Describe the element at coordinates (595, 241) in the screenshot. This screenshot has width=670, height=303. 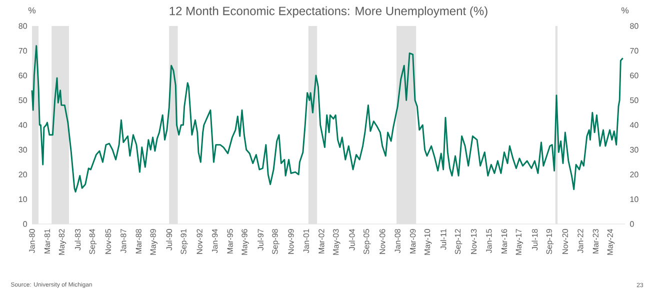
I see `x-tick-label: Mar-23` at that location.